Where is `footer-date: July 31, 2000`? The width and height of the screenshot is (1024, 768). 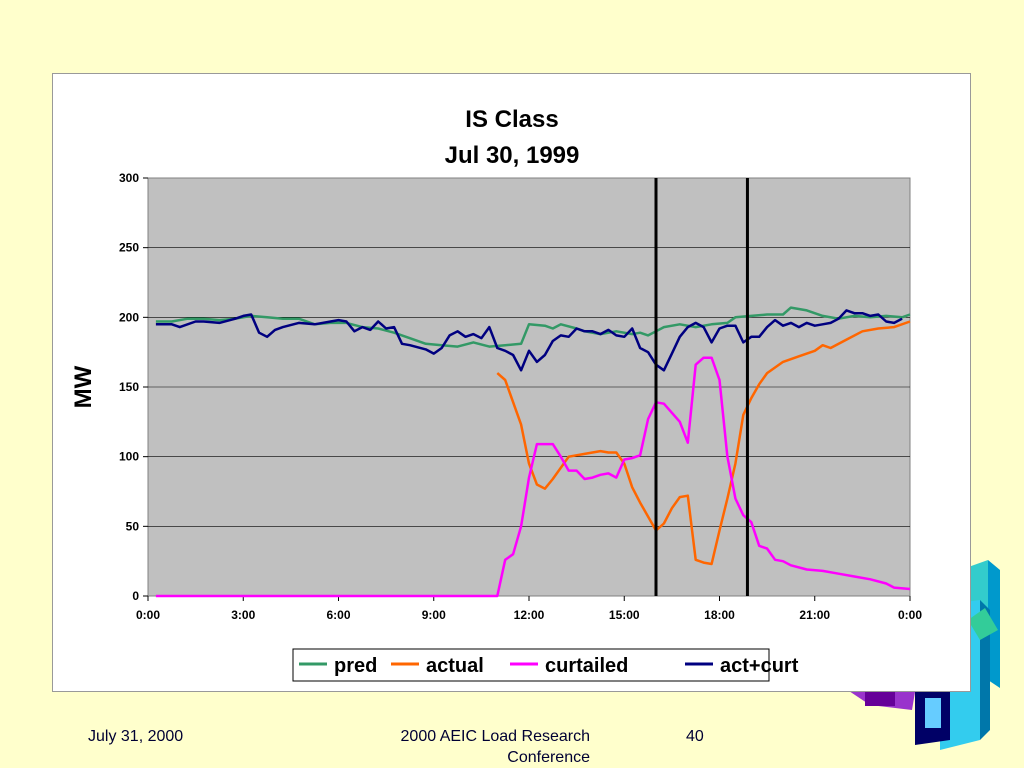 footer-date: July 31, 2000 is located at coordinates (136, 736).